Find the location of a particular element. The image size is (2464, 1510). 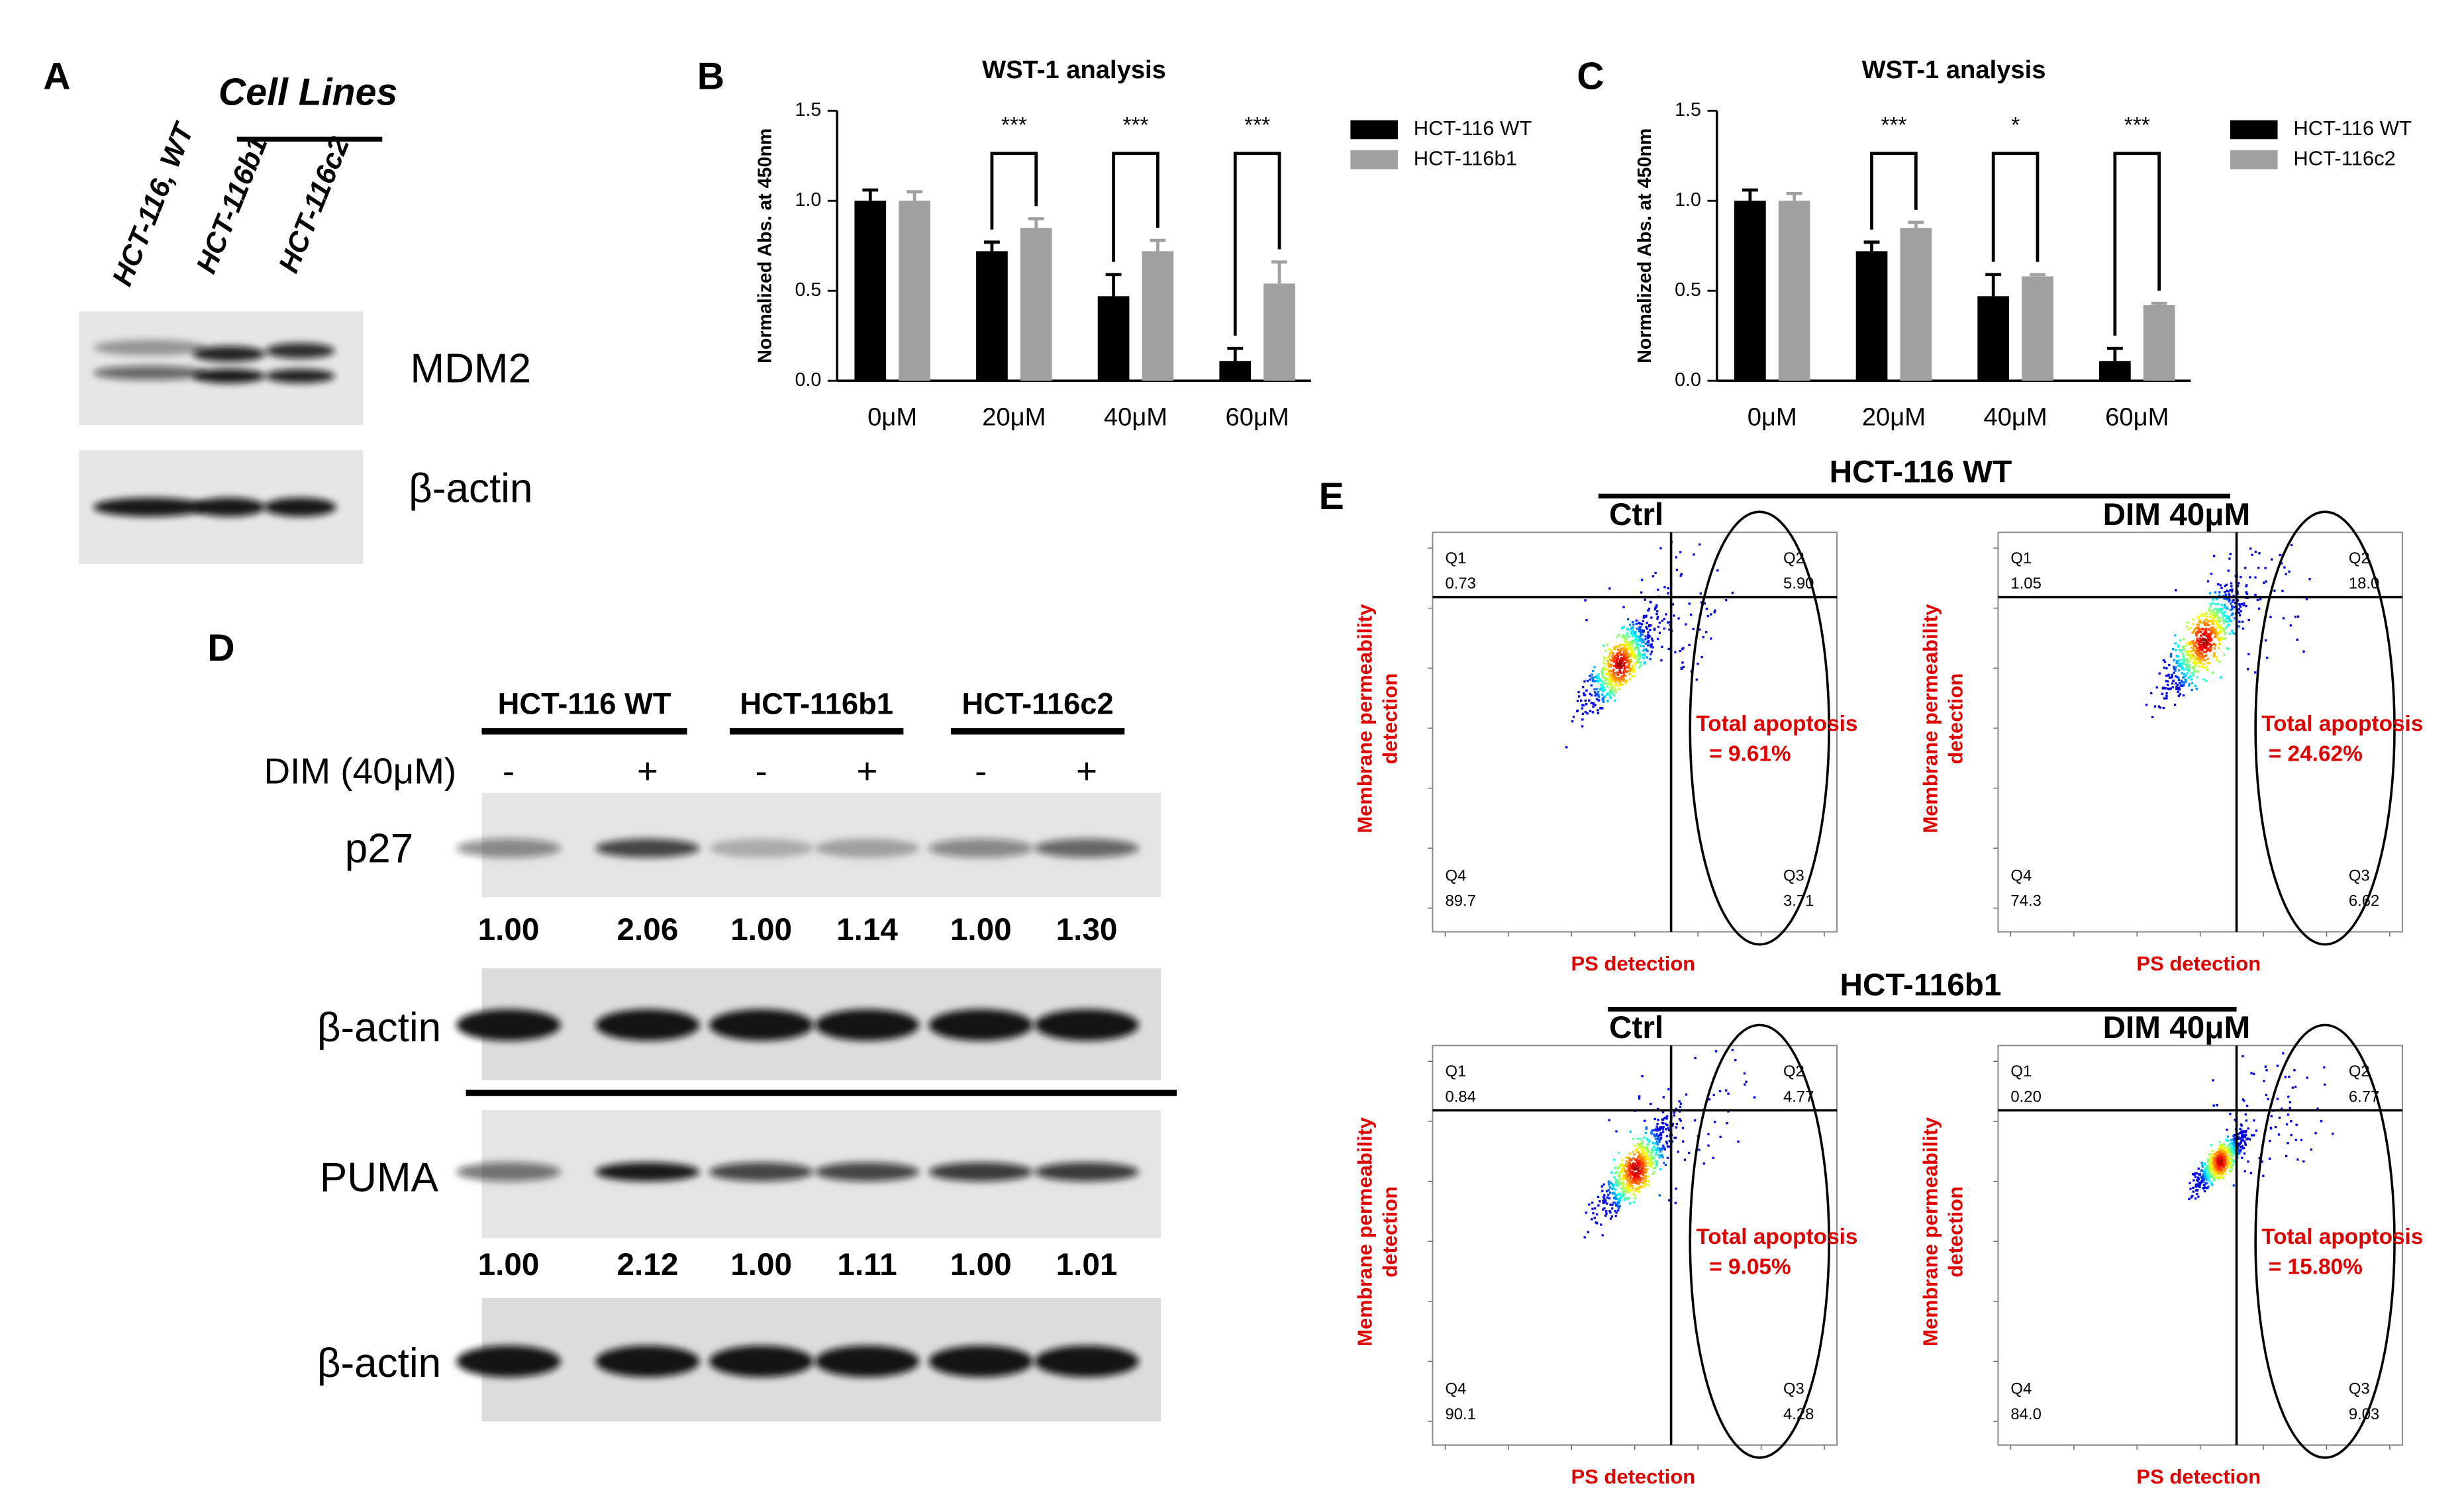

panel-label: D is located at coordinates (220, 648).